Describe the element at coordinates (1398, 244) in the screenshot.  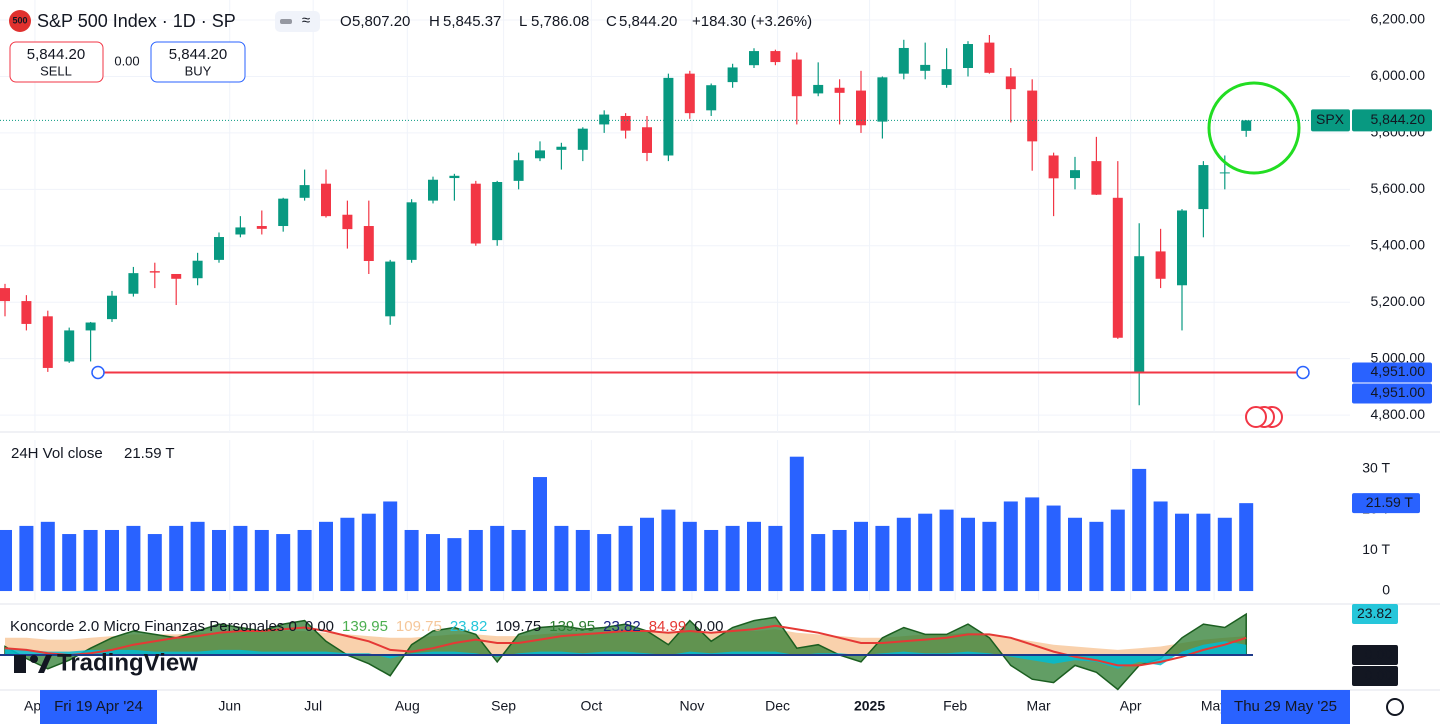
I see `y-tick-label: 5,400.00` at that location.